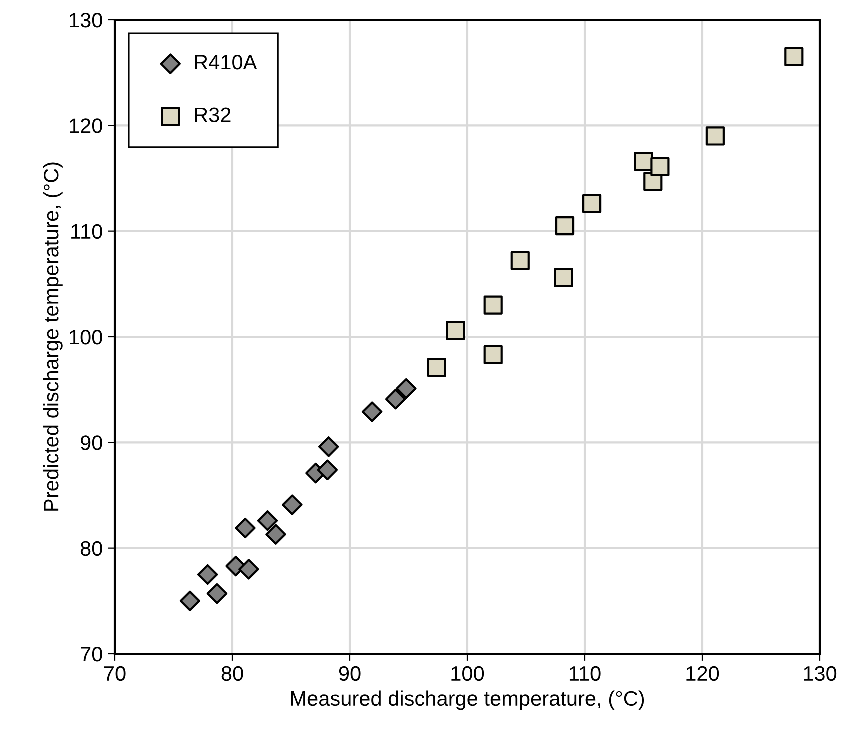 Image resolution: width=844 pixels, height=737 pixels. I want to click on x-tick-label: 70, so click(115, 674).